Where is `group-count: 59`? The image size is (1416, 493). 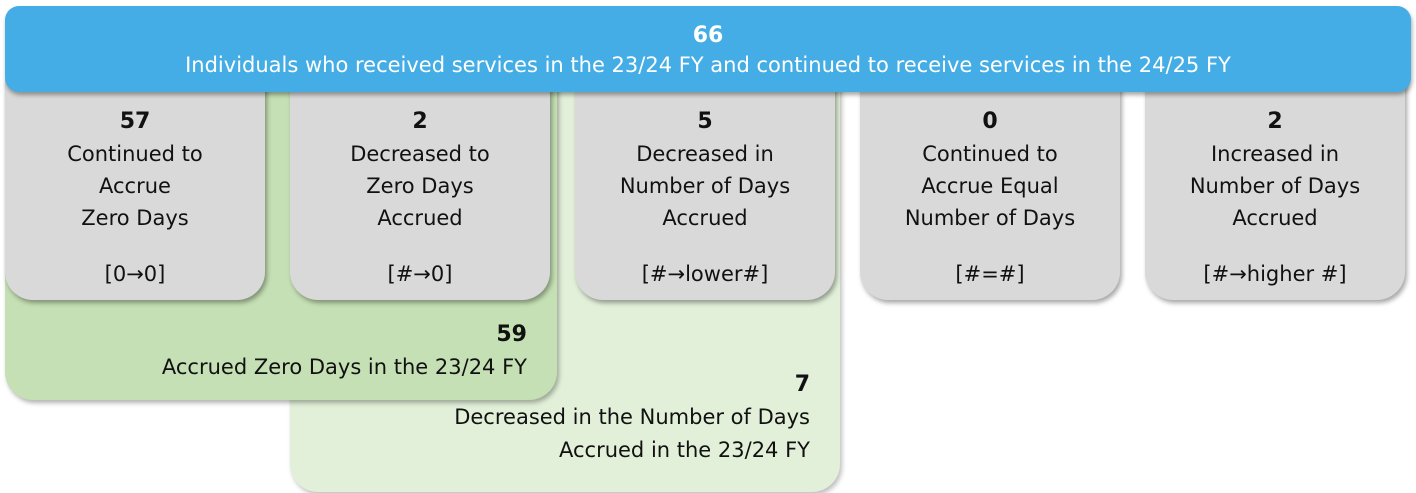 group-count: 59 is located at coordinates (511, 334).